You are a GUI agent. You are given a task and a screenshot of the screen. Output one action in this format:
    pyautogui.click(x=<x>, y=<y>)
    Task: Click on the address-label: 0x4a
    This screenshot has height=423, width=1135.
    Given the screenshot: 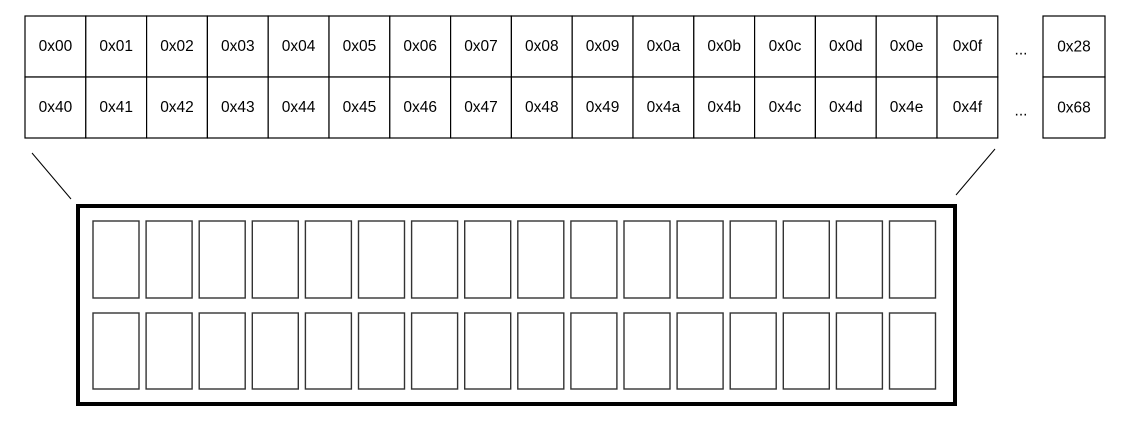 What is the action you would take?
    pyautogui.click(x=664, y=107)
    